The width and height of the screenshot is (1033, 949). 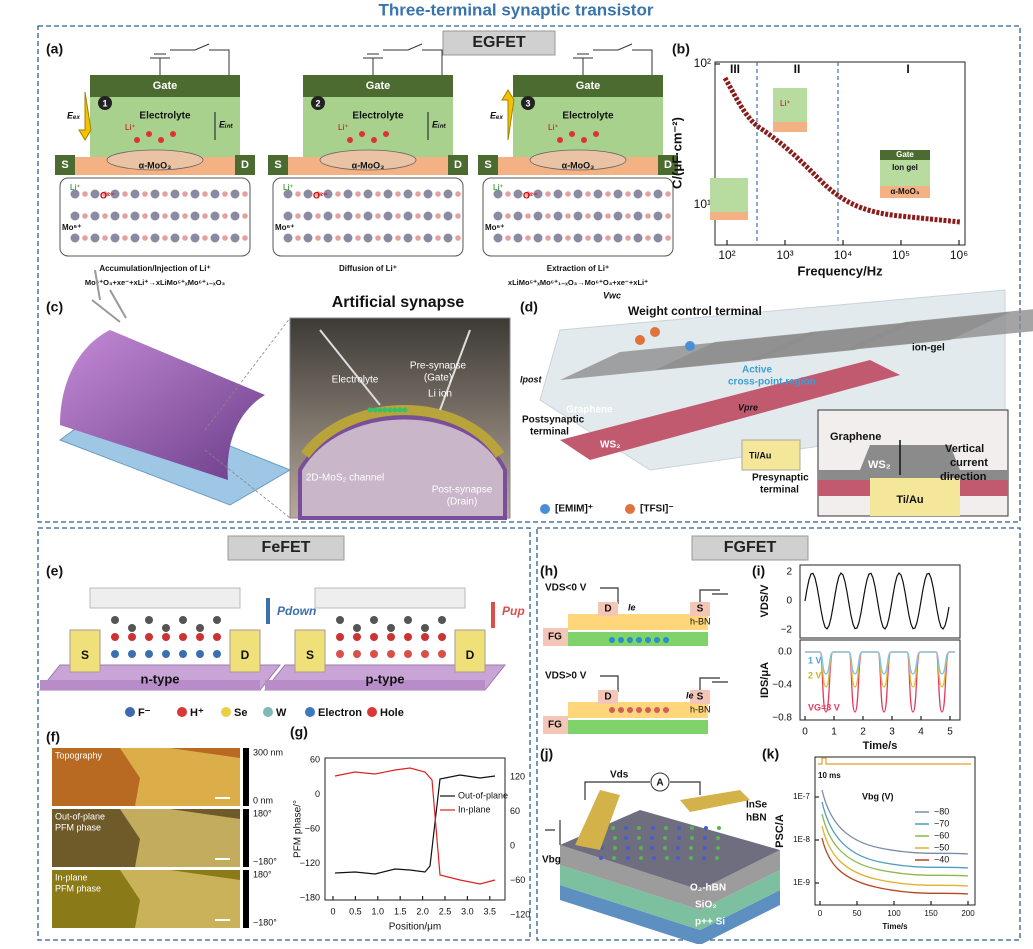 What do you see at coordinates (398, 302) in the screenshot?
I see `panel-title: Artificial synapse` at bounding box center [398, 302].